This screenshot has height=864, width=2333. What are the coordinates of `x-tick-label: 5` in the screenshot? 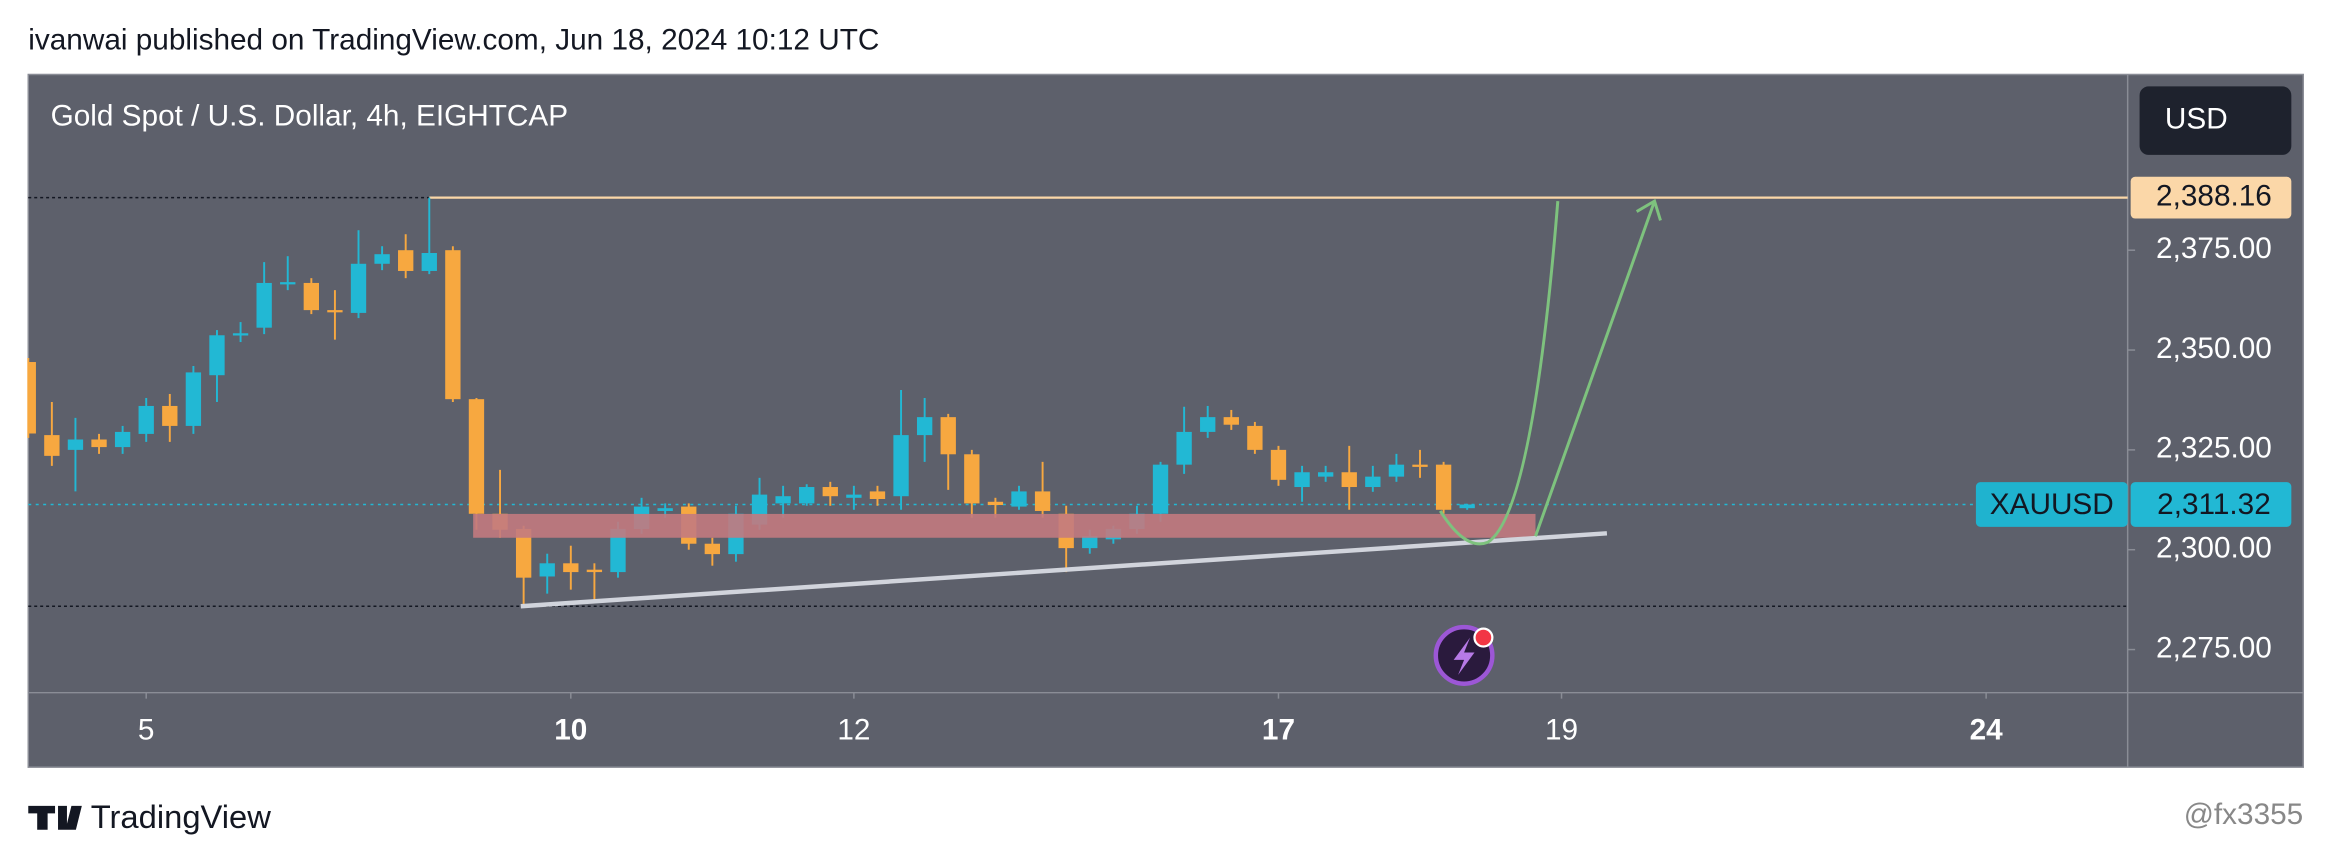 It's located at (146, 729).